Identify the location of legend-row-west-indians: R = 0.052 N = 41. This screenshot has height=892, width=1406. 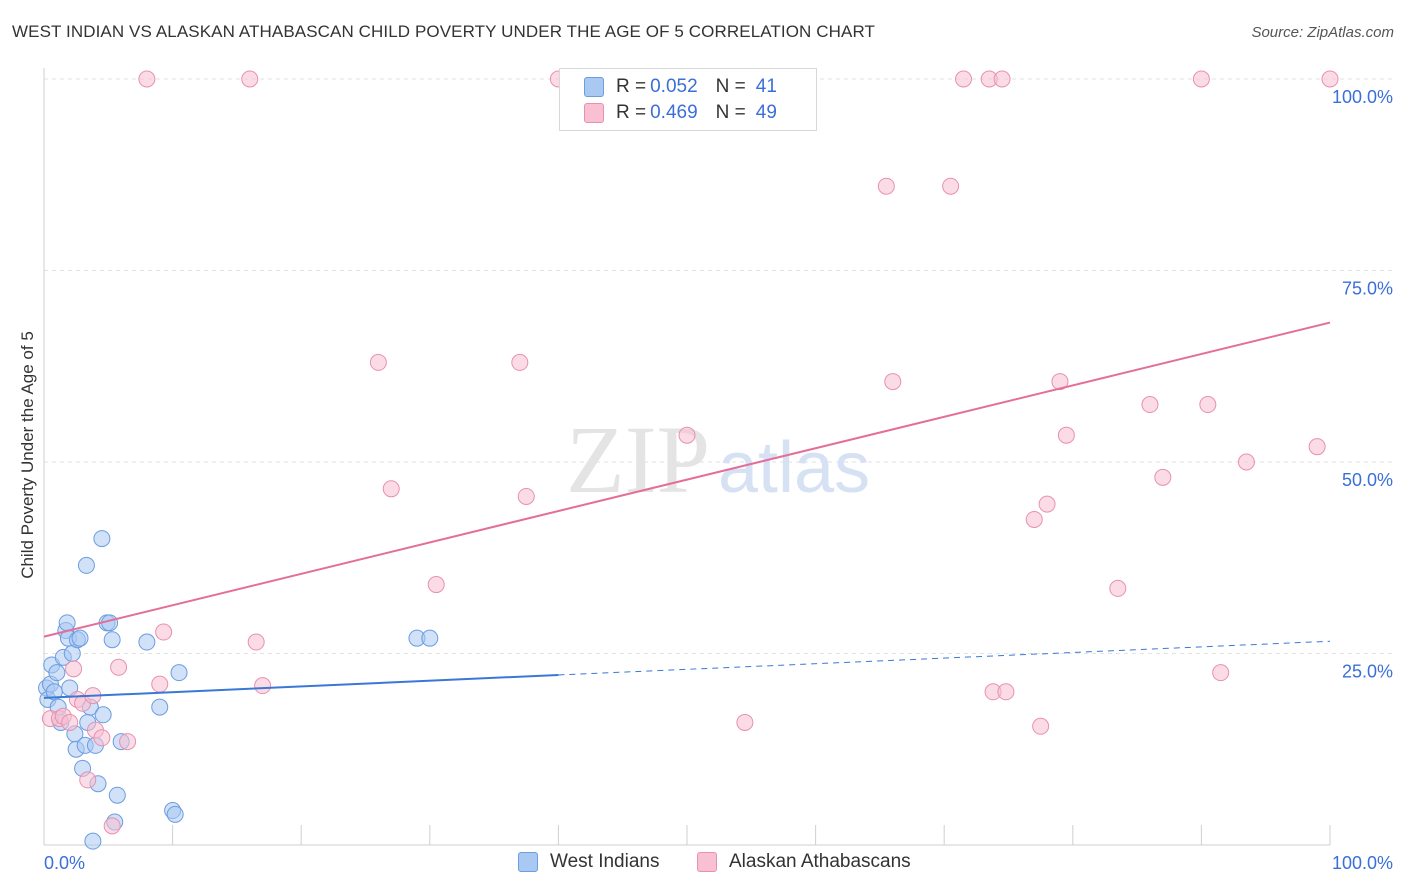
(680, 87).